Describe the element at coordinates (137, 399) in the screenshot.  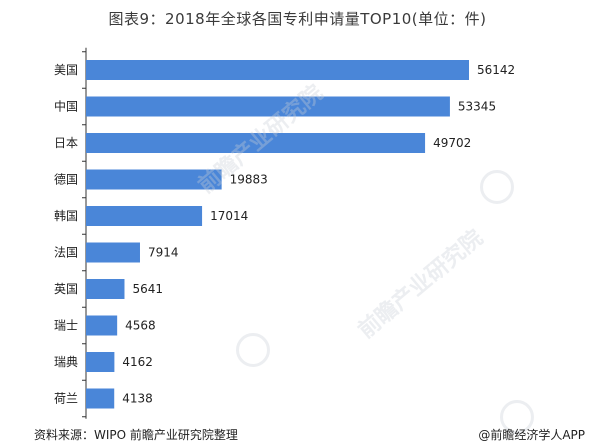
I see `data-label: 4138` at that location.